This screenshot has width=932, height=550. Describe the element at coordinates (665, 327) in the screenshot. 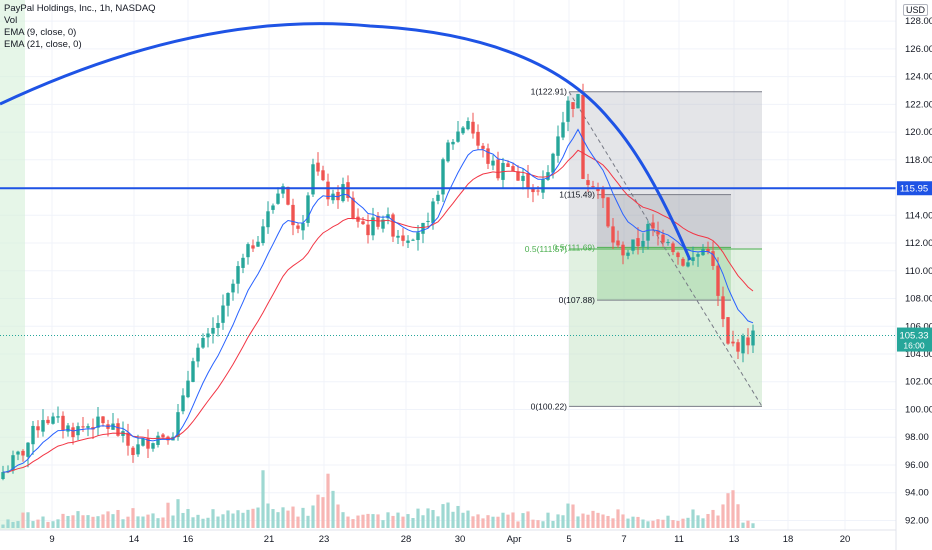

I see `fib-lower-zone` at that location.